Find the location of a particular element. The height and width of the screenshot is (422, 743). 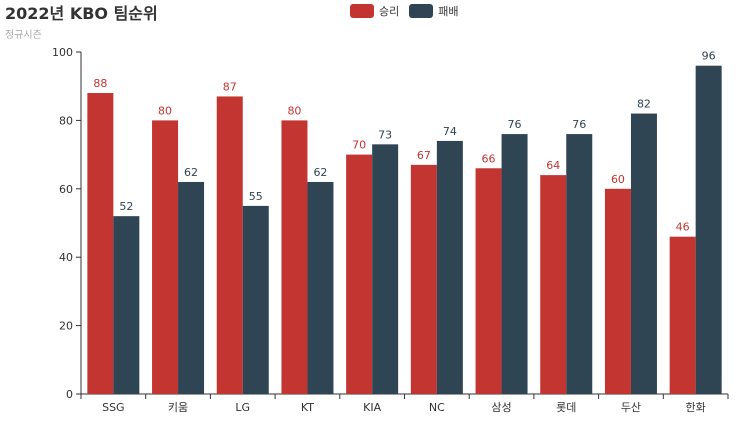

data-label-win: 87 is located at coordinates (230, 86).